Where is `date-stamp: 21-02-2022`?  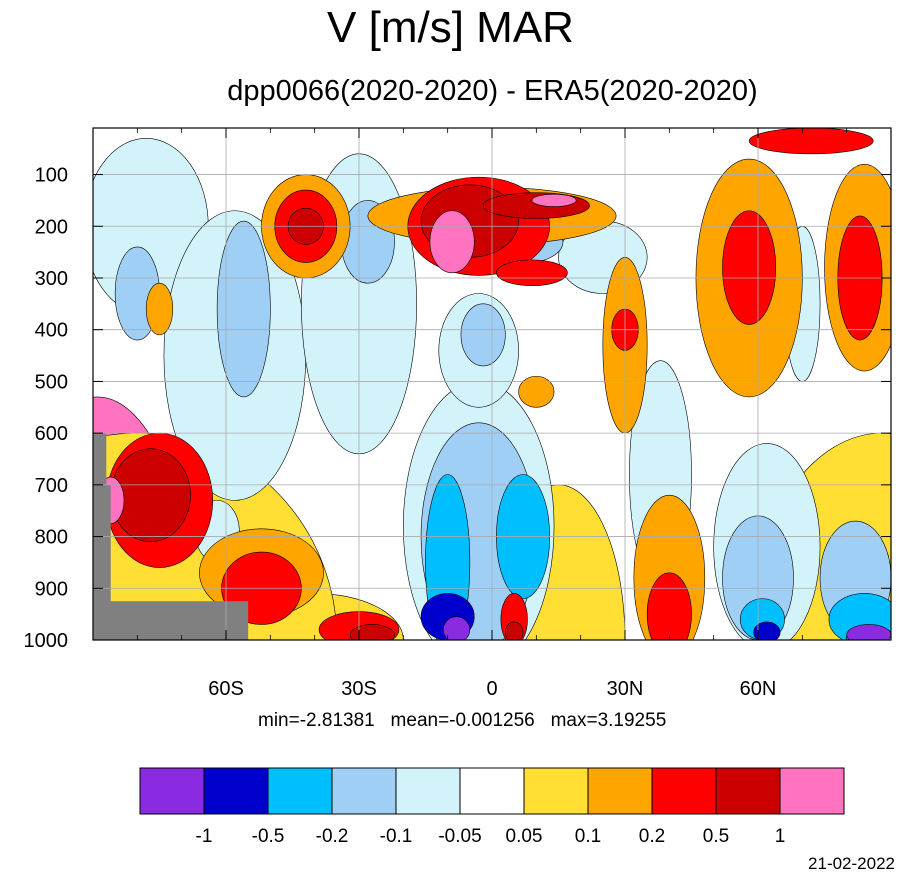 date-stamp: 21-02-2022 is located at coordinates (851, 863).